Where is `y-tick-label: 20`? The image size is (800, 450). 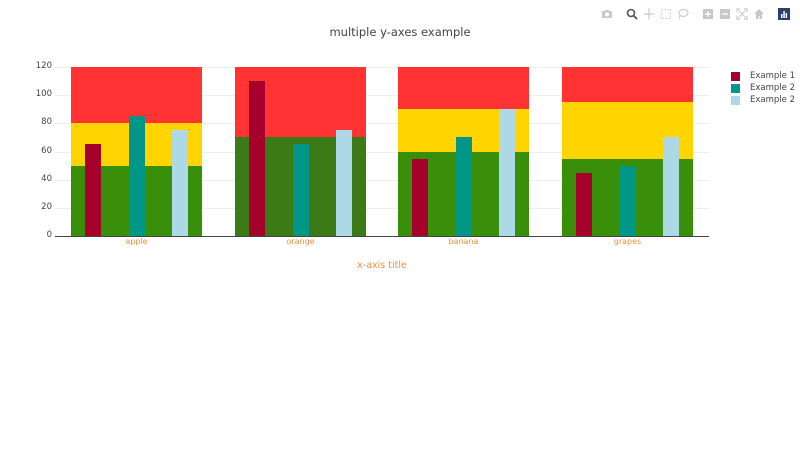
y-tick-label: 20 is located at coordinates (46, 206).